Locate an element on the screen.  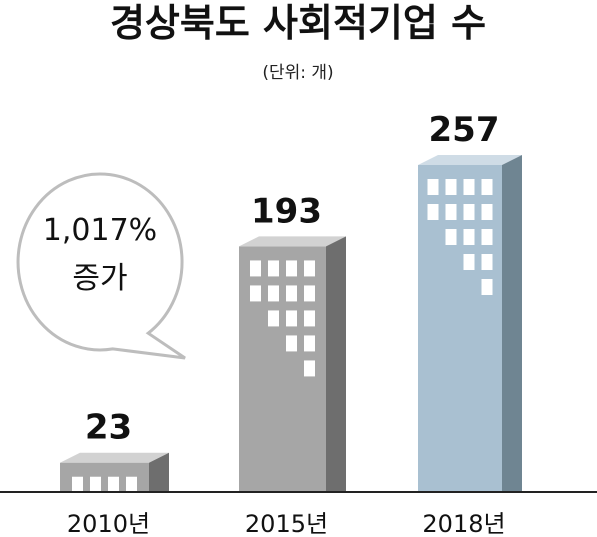
callout-line-1: 1,017% is located at coordinates (100, 230).